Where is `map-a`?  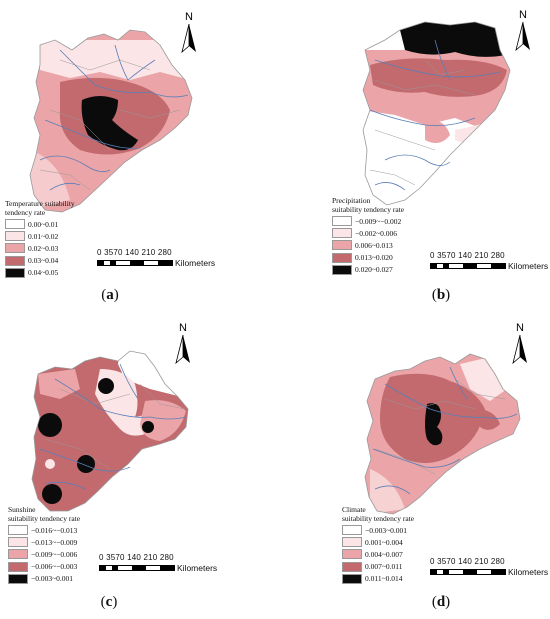 map-a is located at coordinates (111, 121).